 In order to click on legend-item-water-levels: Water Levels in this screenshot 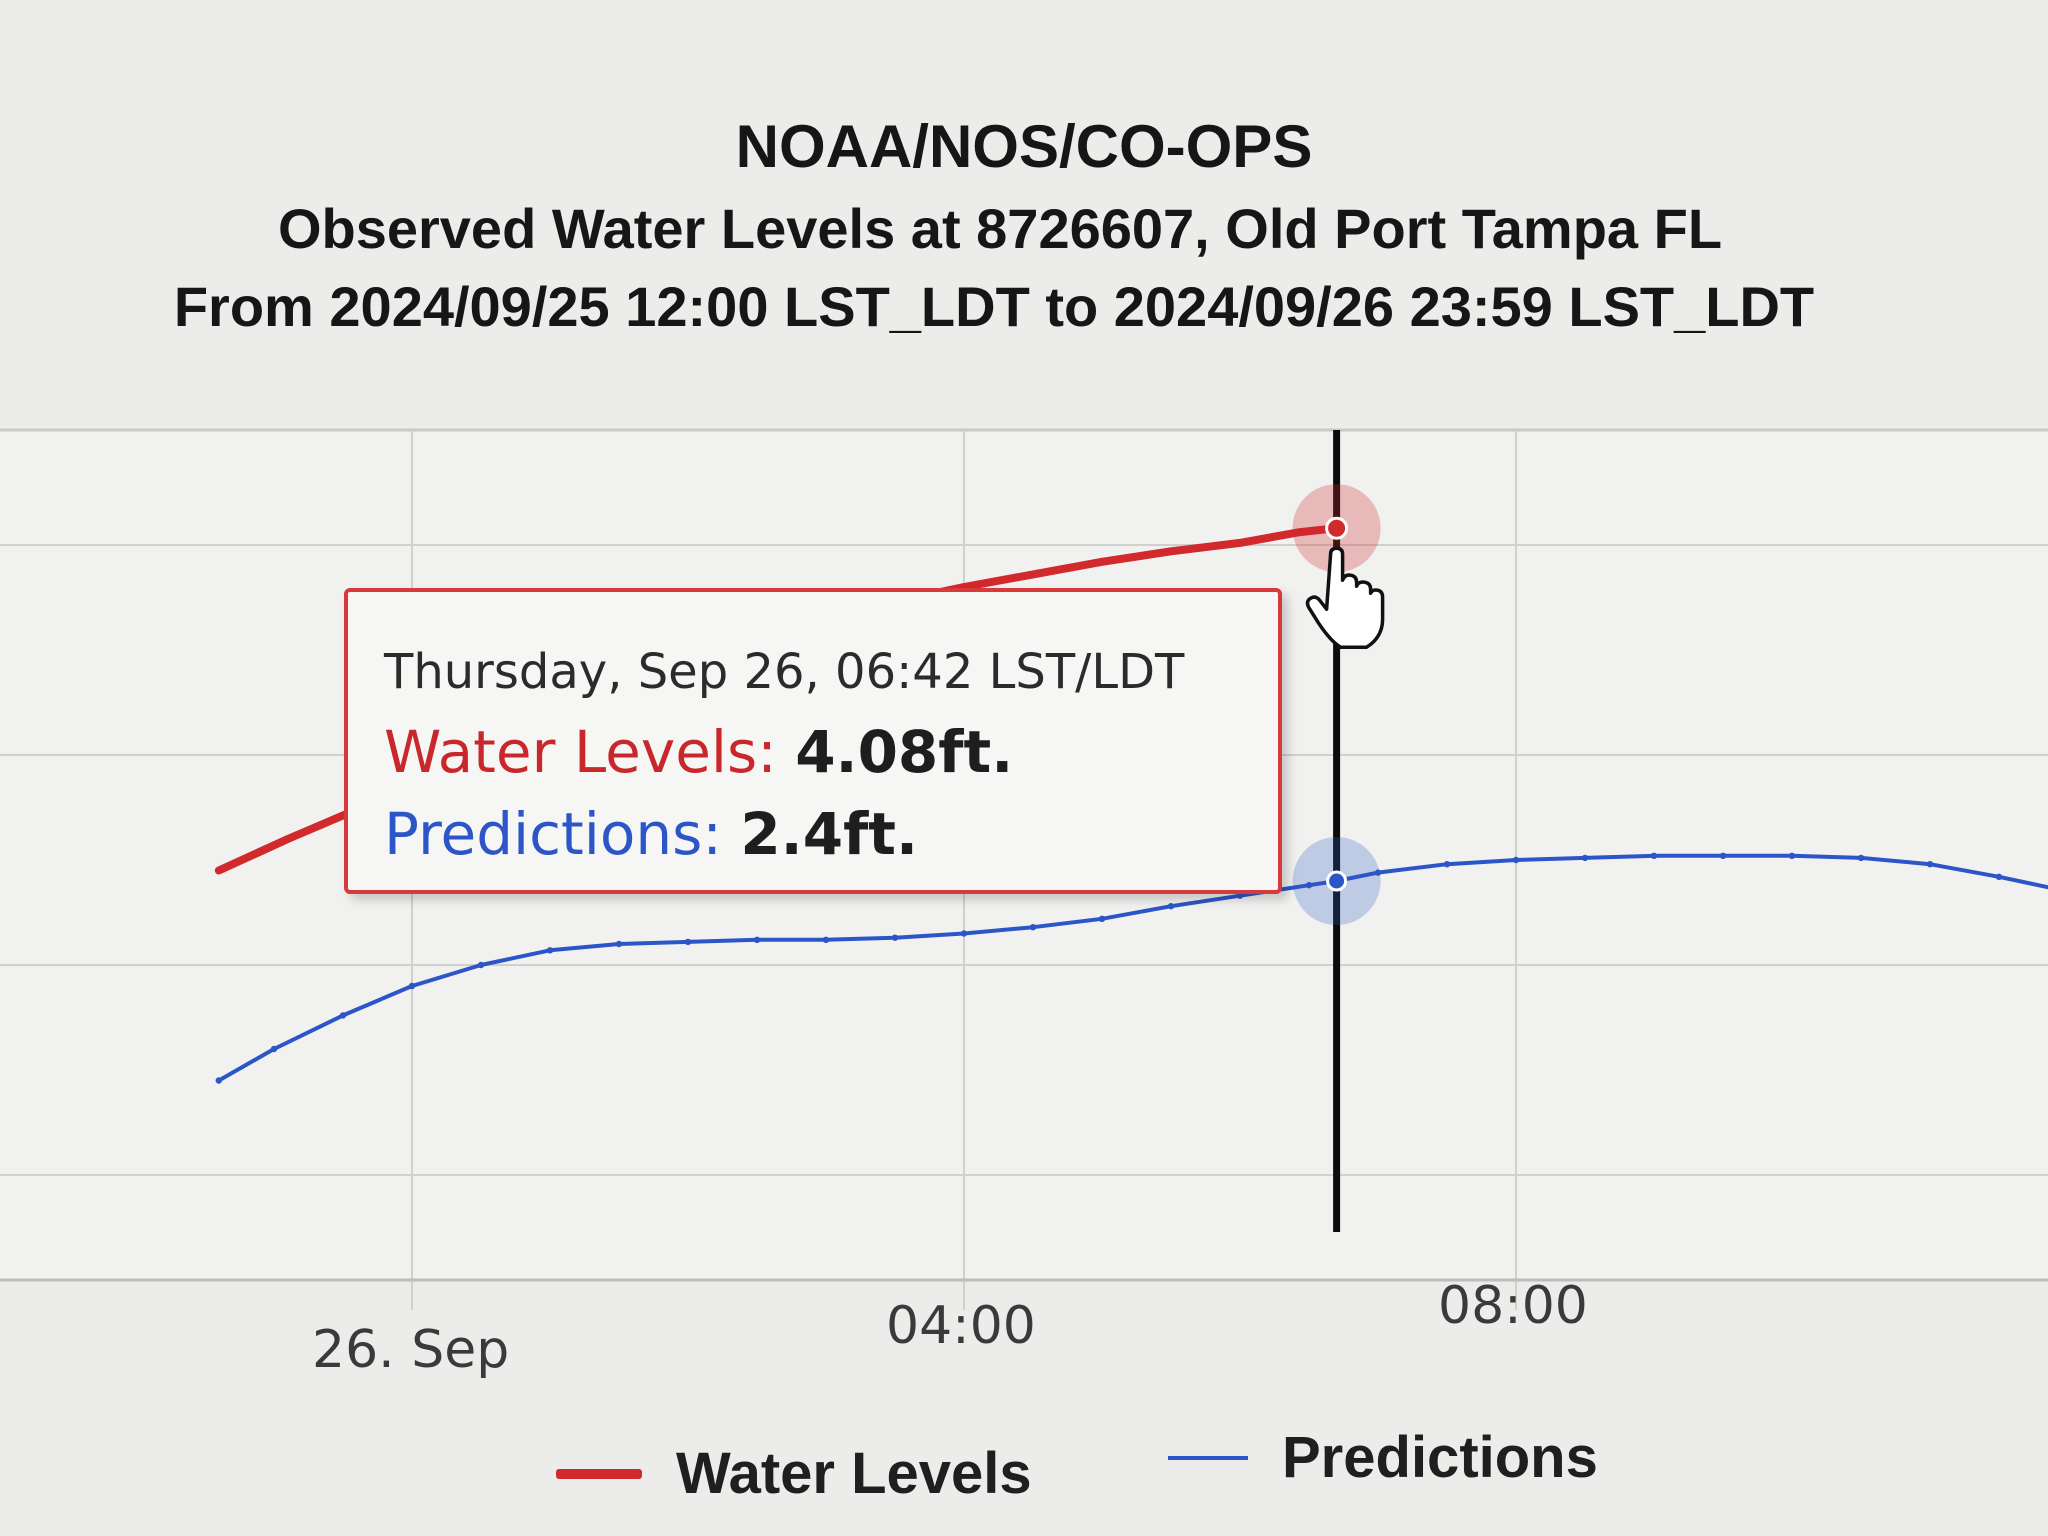, I will do `click(794, 1473)`.